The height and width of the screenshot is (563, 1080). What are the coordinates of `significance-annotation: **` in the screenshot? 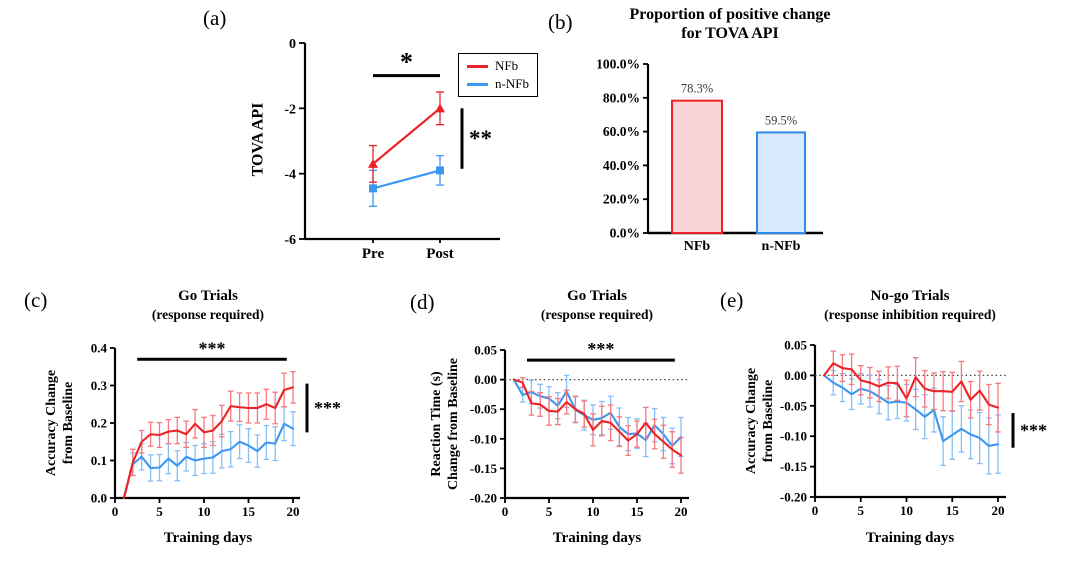 It's located at (476, 138).